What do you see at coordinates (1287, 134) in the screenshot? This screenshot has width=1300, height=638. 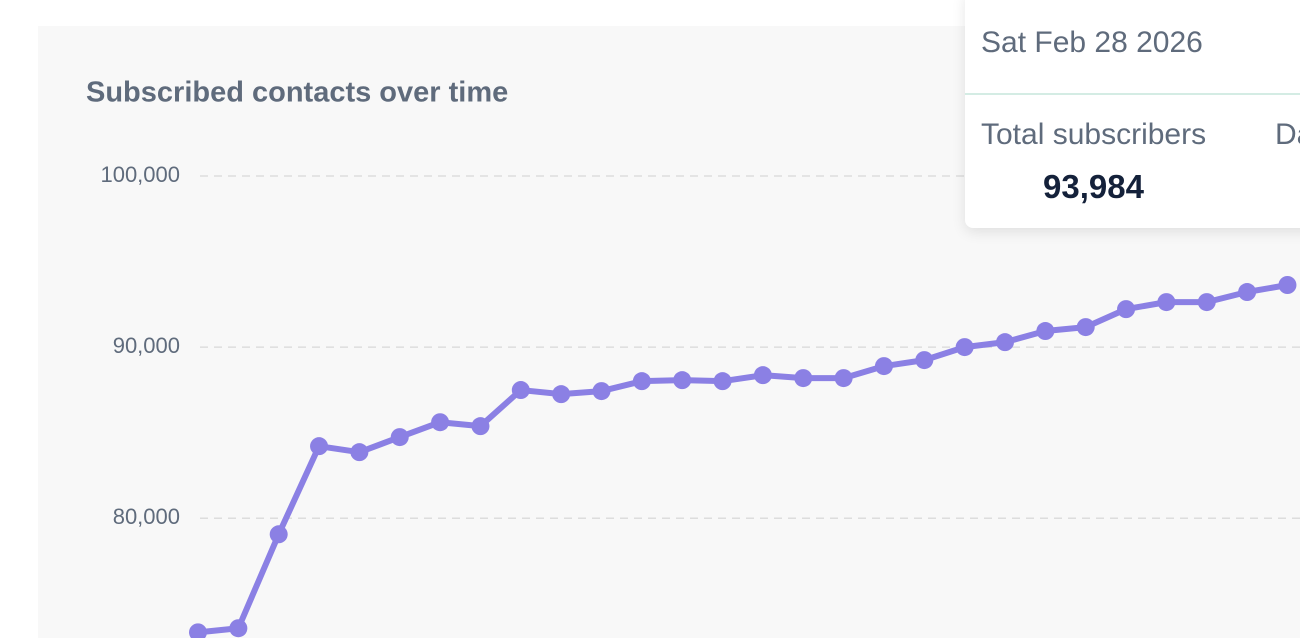 I see `tooltip-label: Da` at bounding box center [1287, 134].